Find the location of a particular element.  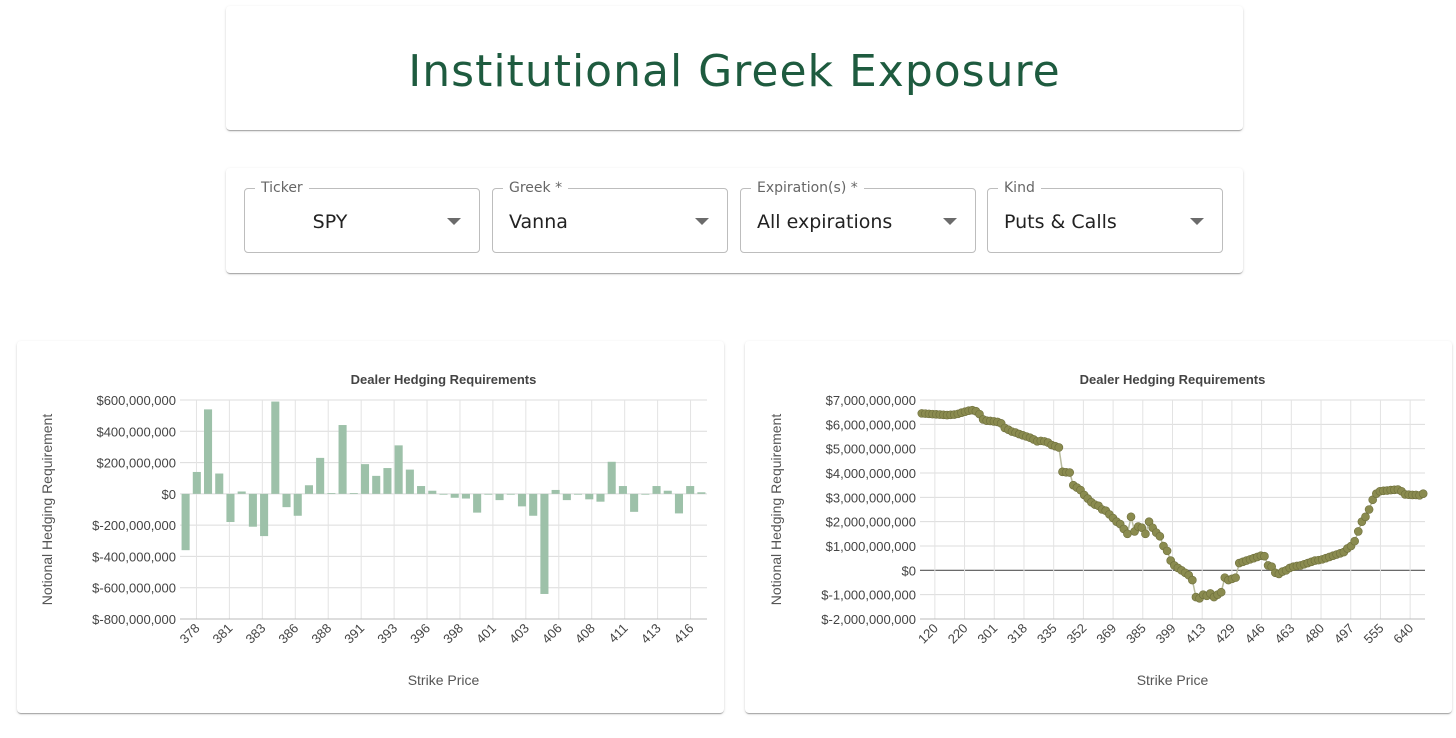

x-tick-label: 386 is located at coordinates (288, 634).